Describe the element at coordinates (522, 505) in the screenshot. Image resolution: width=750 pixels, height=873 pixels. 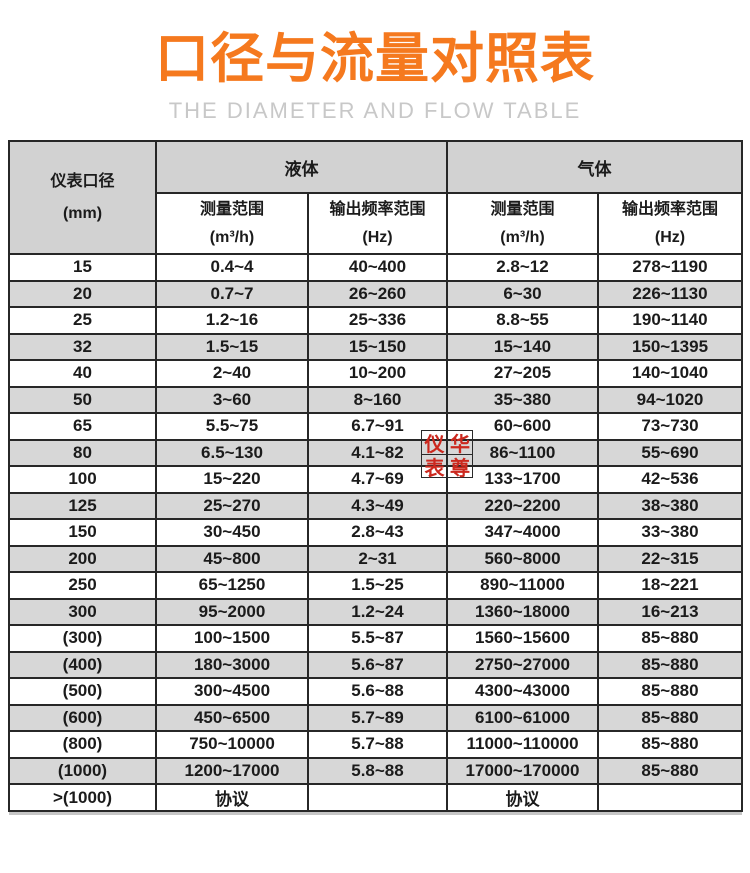
I see `cell-gas-range: 220~2200` at that location.